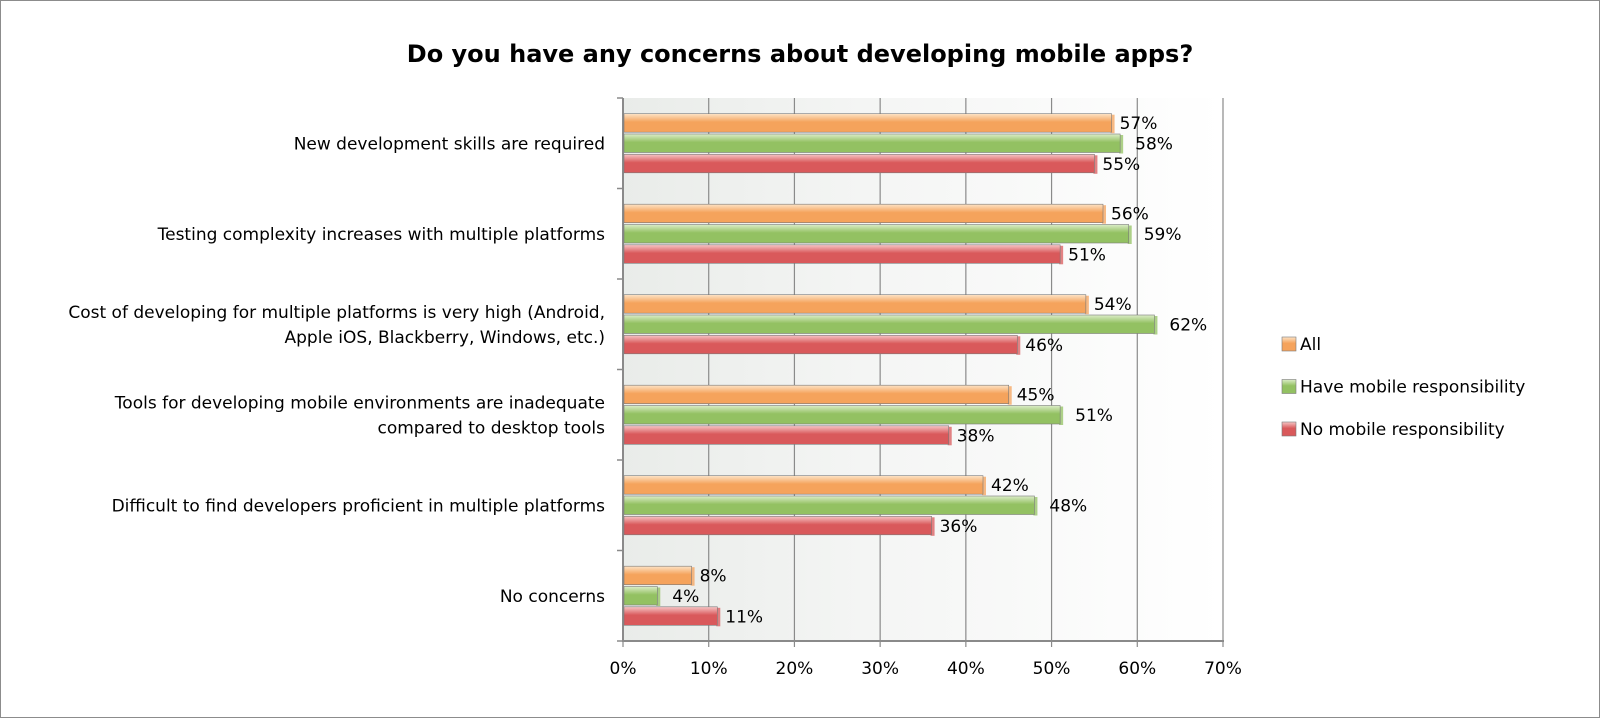 This screenshot has height=718, width=1600. Describe the element at coordinates (709, 669) in the screenshot. I see `x-tick-label: 10%` at that location.